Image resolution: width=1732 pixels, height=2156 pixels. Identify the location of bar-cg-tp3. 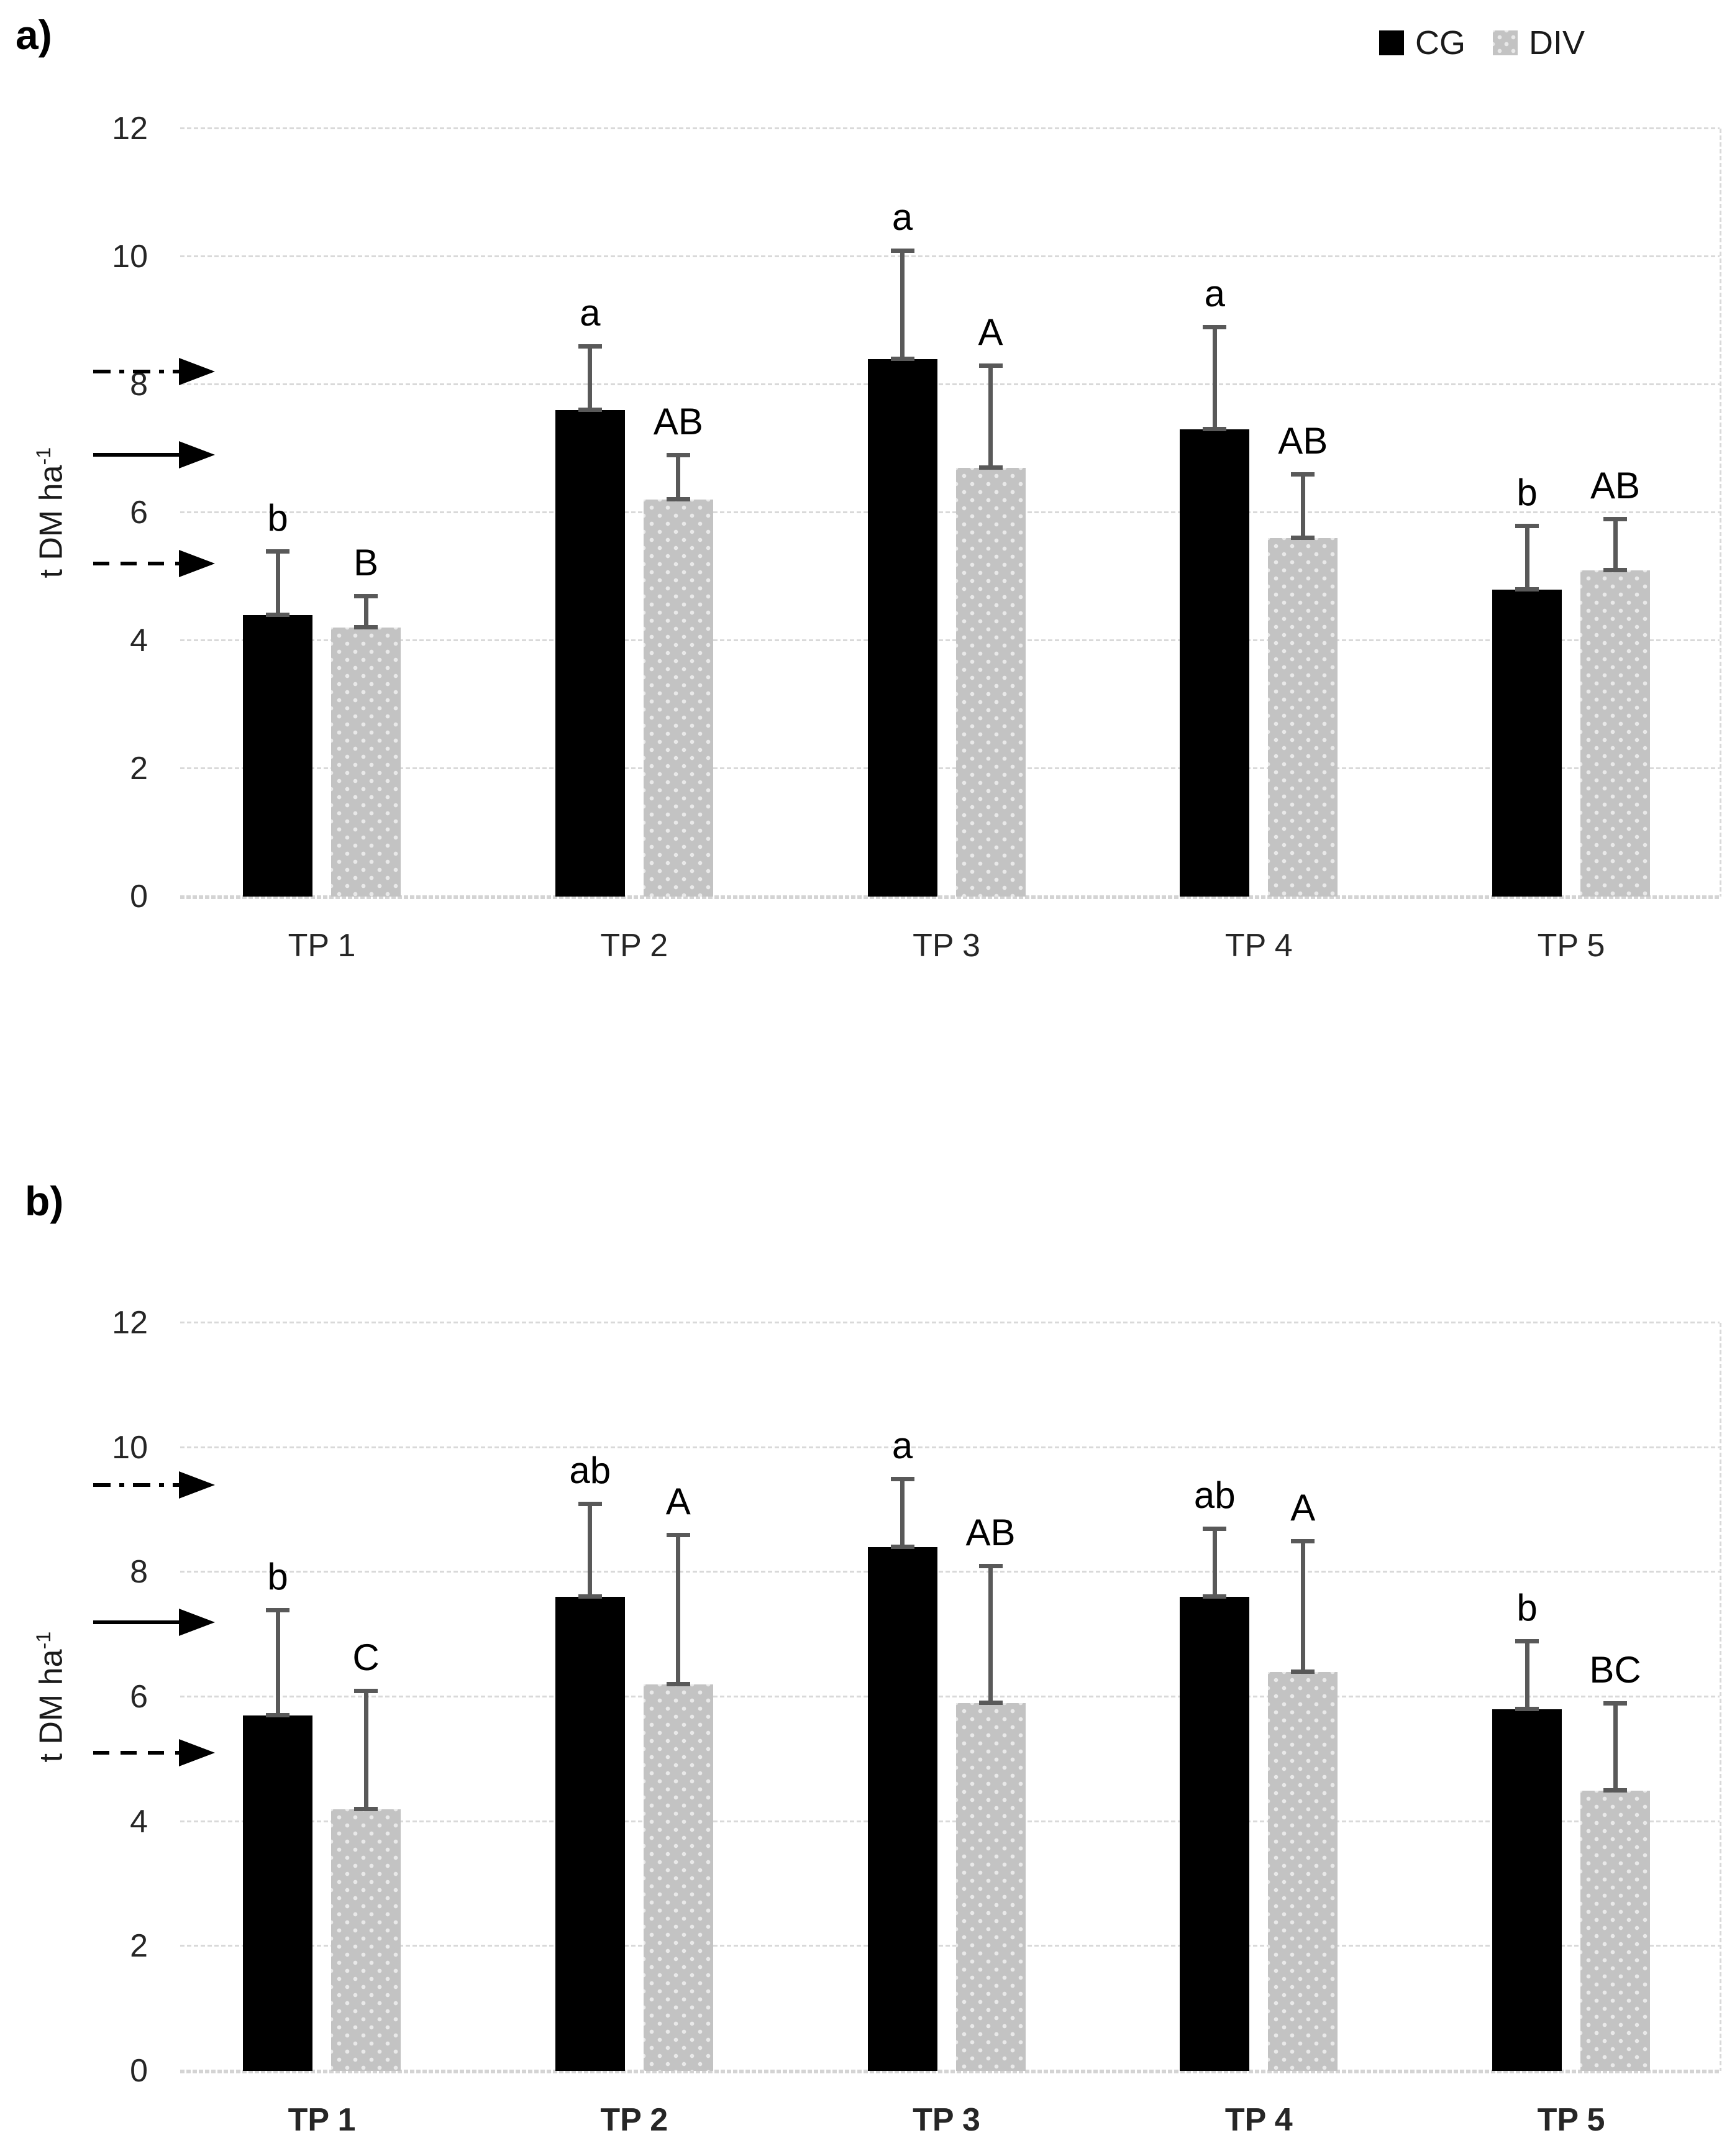
(902, 628).